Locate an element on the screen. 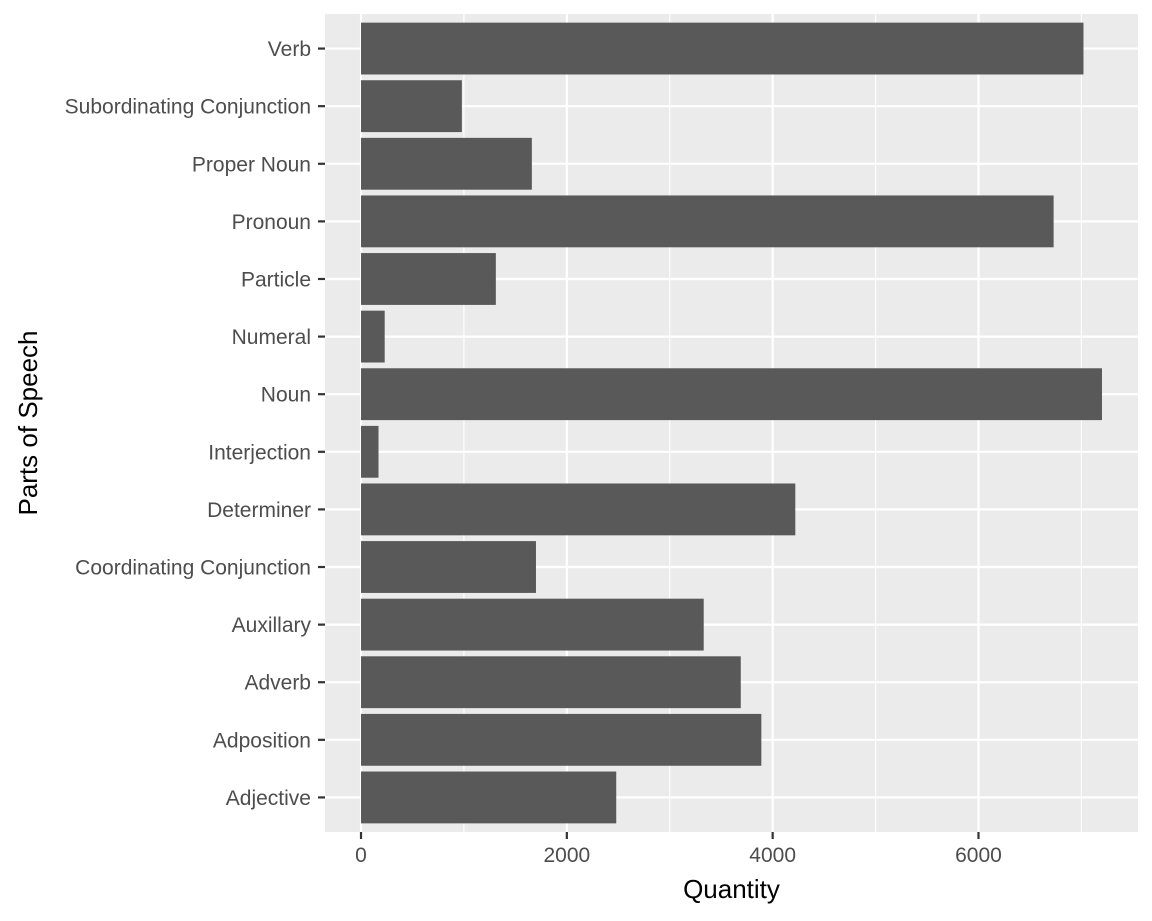  y-axis-title: Parts of Speech is located at coordinates (28, 423).